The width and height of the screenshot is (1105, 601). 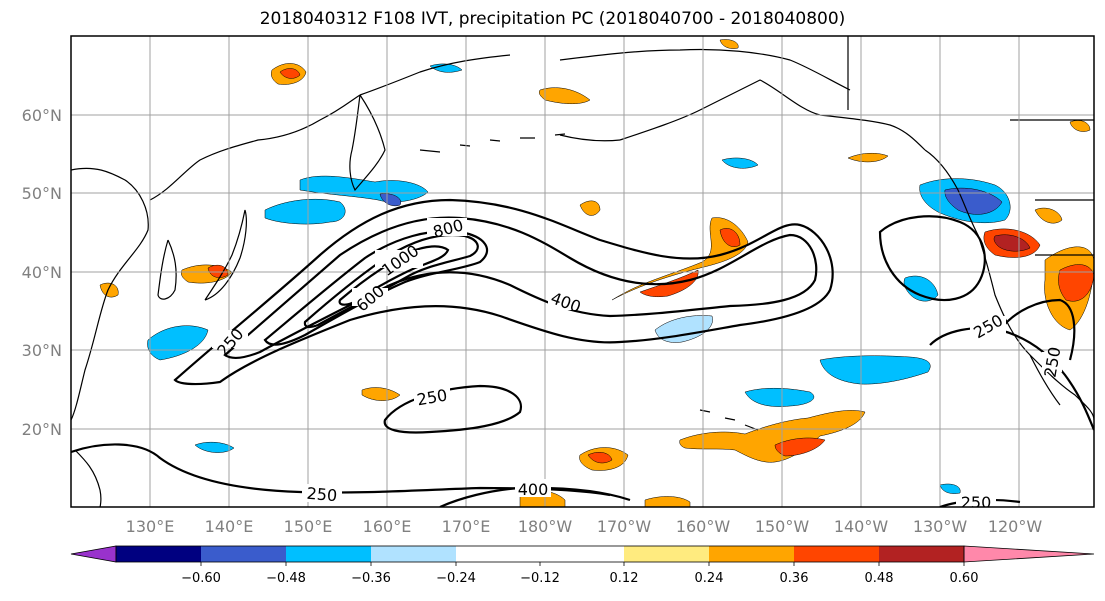 I want to click on lat-axis: 60°N 50°N 40°N 30°N 20°N, so click(x=42, y=272).